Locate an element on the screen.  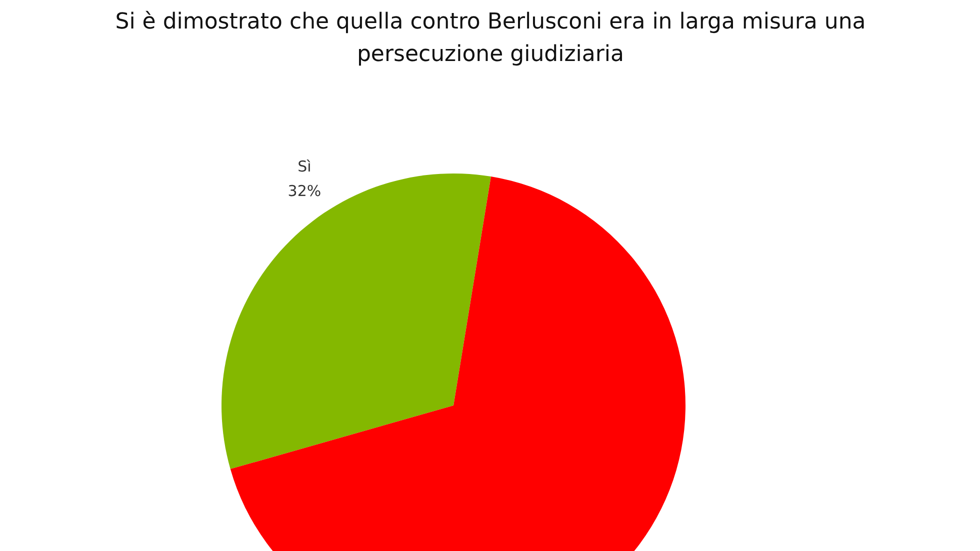
chart-title: Si è dimostrato che quella contro Berlusconi era in larga misura una persecuzione giudiziaria is located at coordinates (490, 38).